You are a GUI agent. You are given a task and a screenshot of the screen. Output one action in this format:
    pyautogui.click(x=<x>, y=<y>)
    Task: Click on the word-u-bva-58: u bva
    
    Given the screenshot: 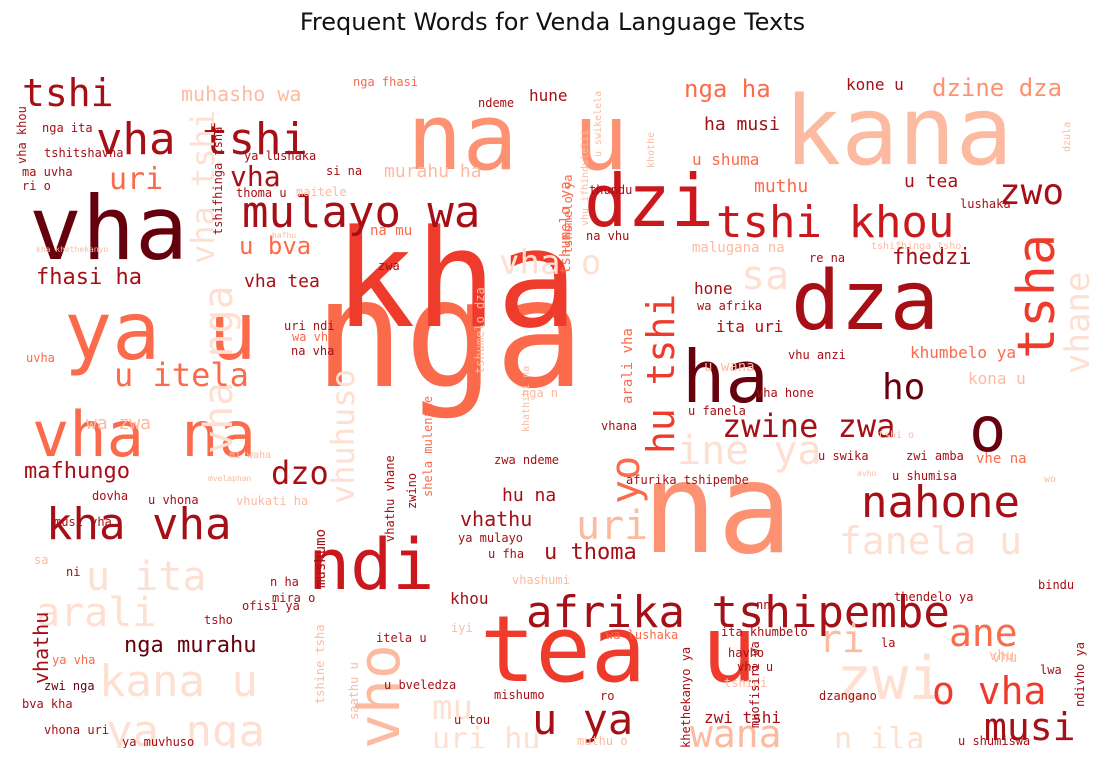 What is the action you would take?
    pyautogui.click(x=275, y=246)
    